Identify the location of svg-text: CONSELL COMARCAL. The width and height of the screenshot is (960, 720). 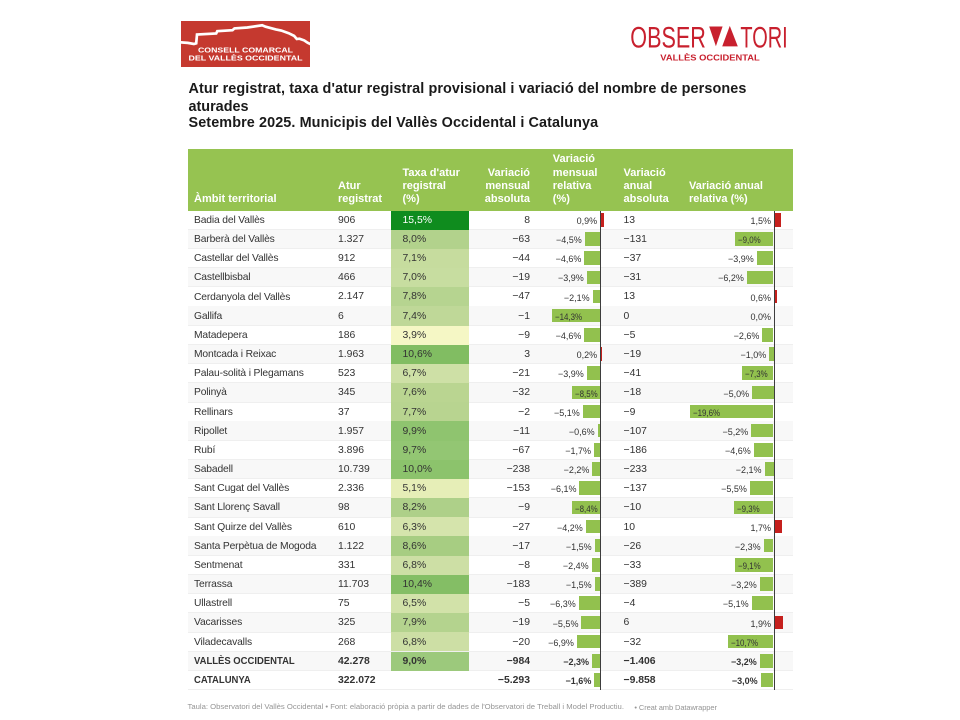
(245, 49).